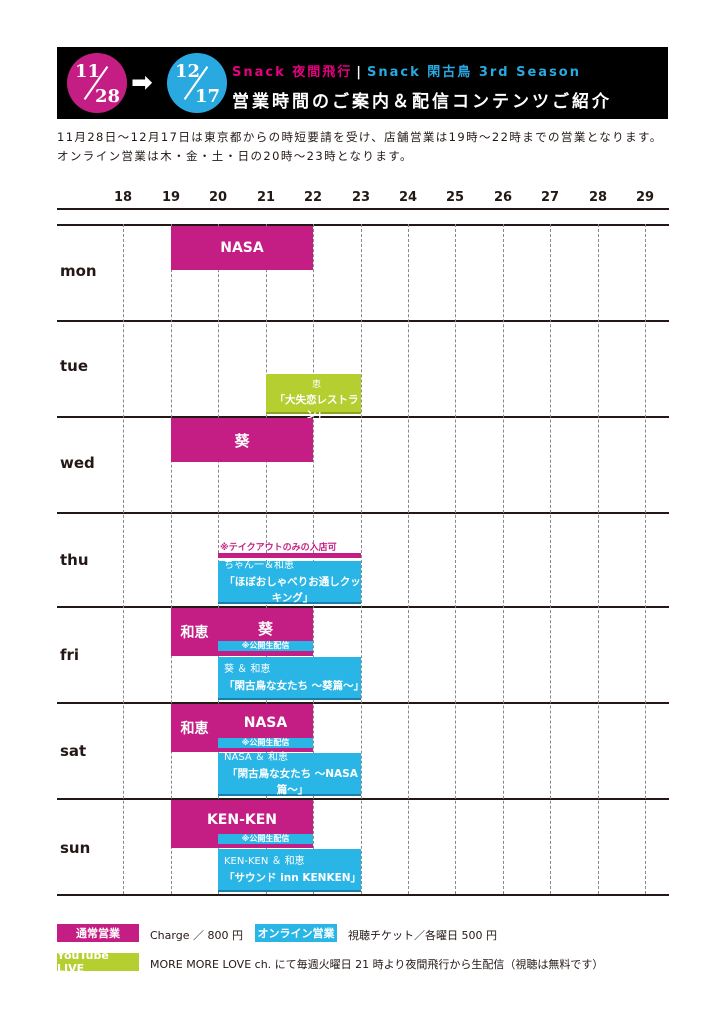 This screenshot has width=724, height=1024. What do you see at coordinates (316, 377) in the screenshot?
I see `tue-youtube-host: ギャランティーク和恵` at bounding box center [316, 377].